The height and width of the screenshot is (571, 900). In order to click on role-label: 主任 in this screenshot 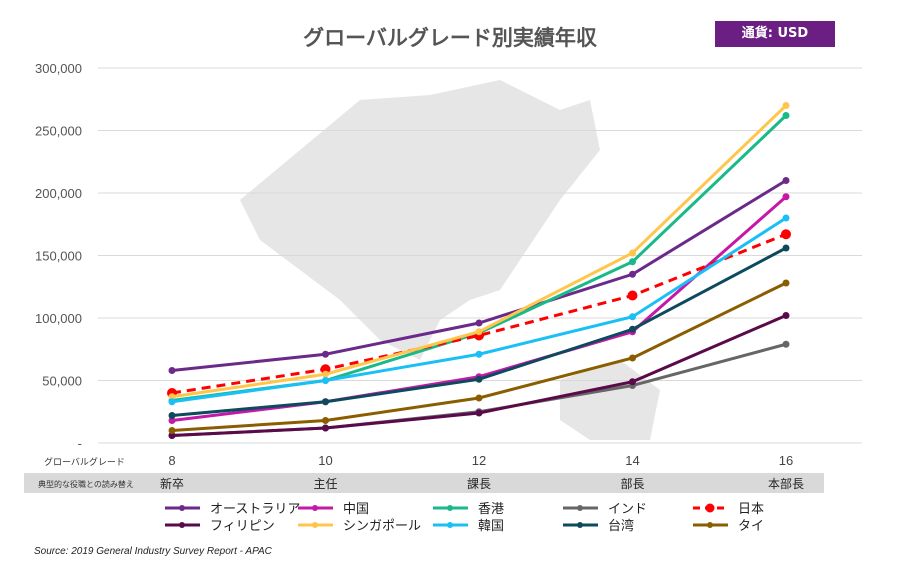, I will do `click(325, 484)`.